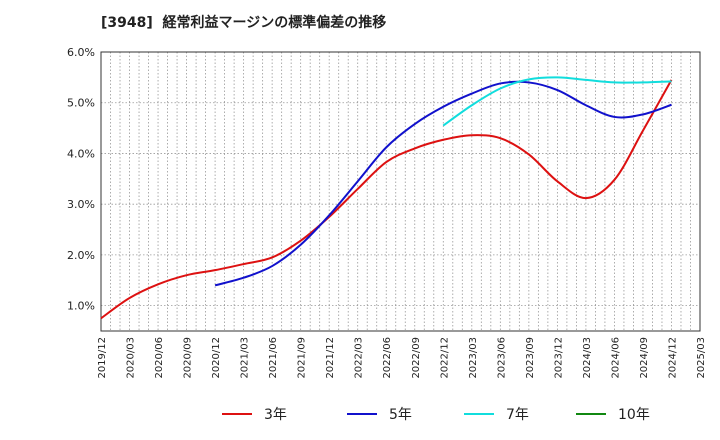 The width and height of the screenshot is (720, 440). What do you see at coordinates (81, 103) in the screenshot?
I see `y-tick-label: 5.0%` at bounding box center [81, 103].